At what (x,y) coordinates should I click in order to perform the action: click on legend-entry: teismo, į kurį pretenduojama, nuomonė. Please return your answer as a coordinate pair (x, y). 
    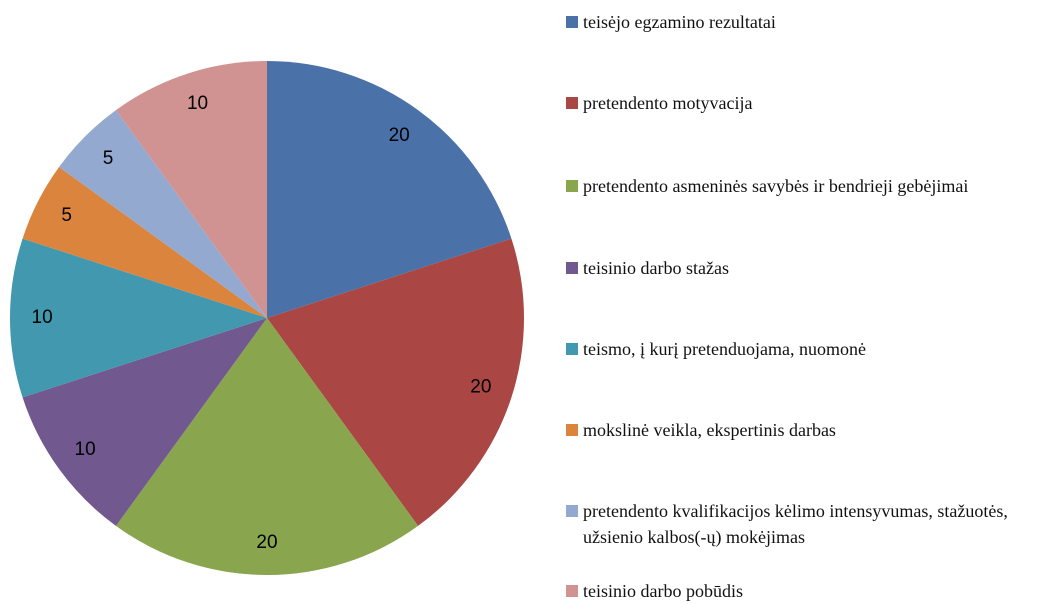
    Looking at the image, I should click on (808, 349).